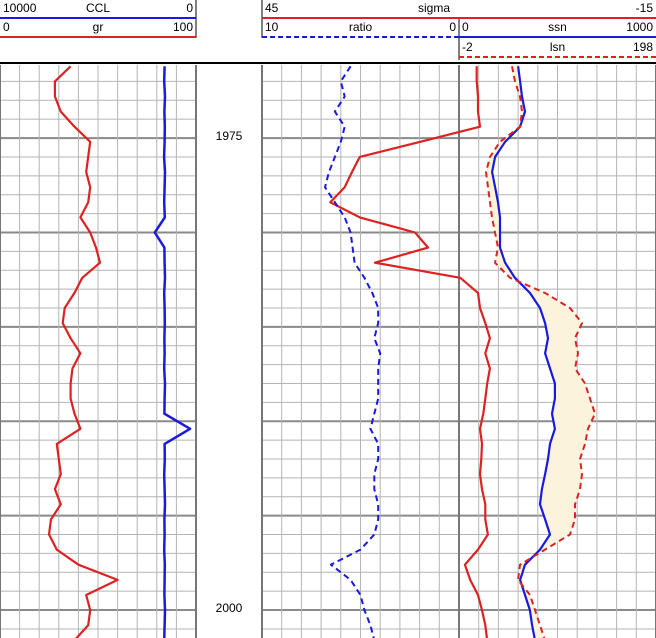 This screenshot has width=656, height=638. I want to click on curve-name: ratio, so click(361, 27).